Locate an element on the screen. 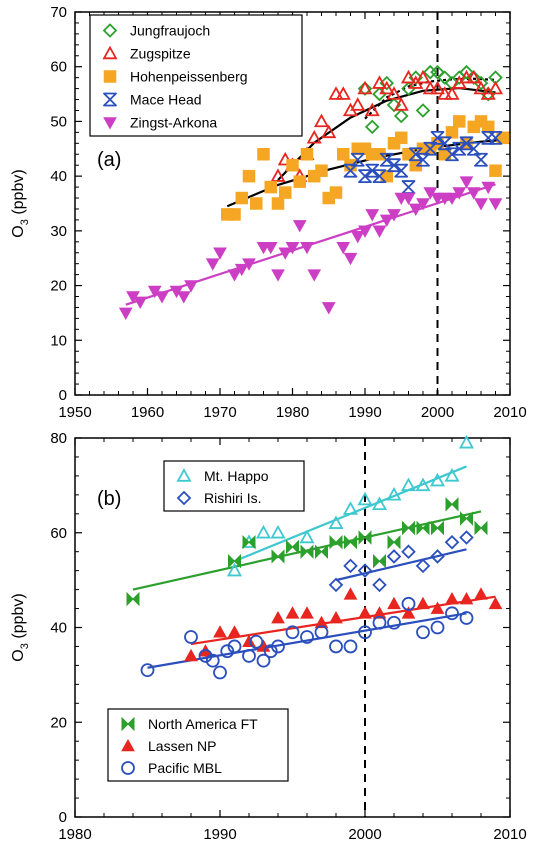 The height and width of the screenshot is (850, 541). series-lassen-np is located at coordinates (343, 624).